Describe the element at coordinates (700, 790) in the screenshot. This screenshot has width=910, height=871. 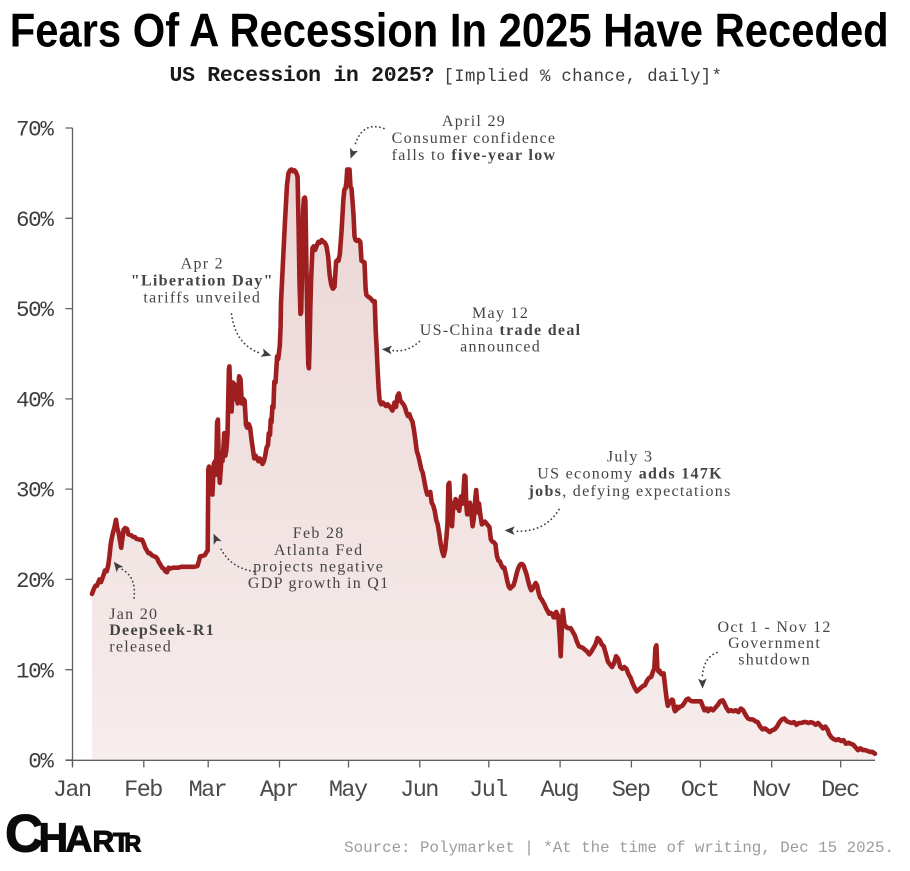
I see `svg-text: Oct` at that location.